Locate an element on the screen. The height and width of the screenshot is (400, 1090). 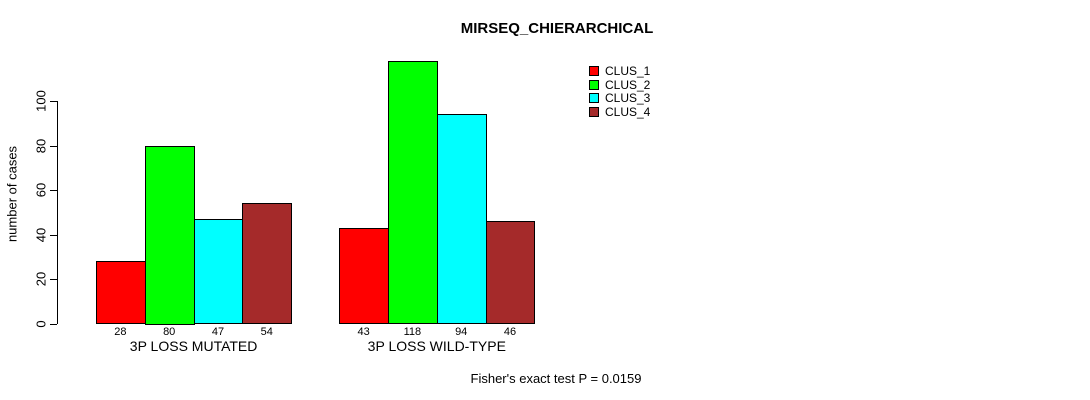
y-tick-label: 20 is located at coordinates (41, 279).